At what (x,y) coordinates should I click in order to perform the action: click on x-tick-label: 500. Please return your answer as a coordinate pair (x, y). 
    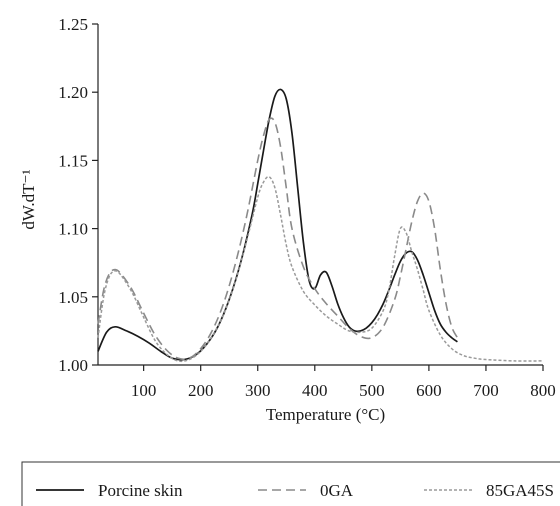
    Looking at the image, I should click on (372, 390).